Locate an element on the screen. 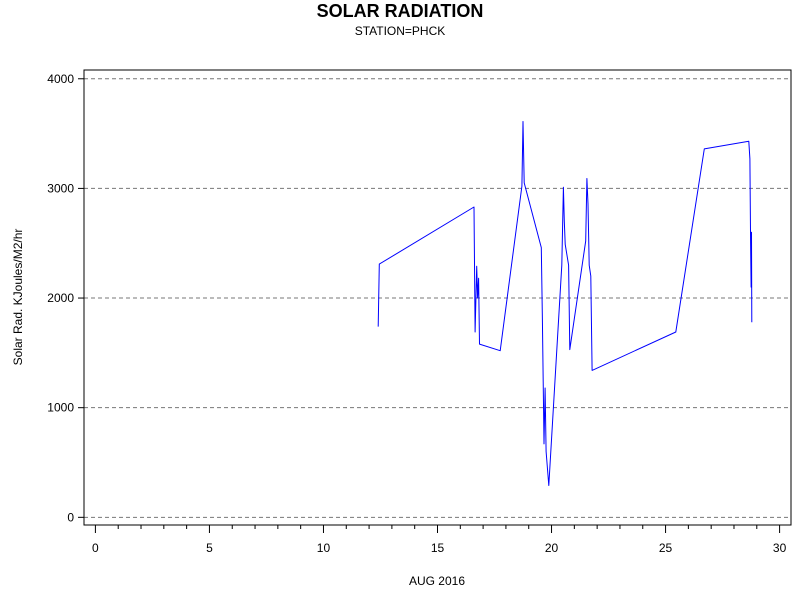 Image resolution: width=800 pixels, height=600 pixels. y-tick-label-0: 0 is located at coordinates (70, 517).